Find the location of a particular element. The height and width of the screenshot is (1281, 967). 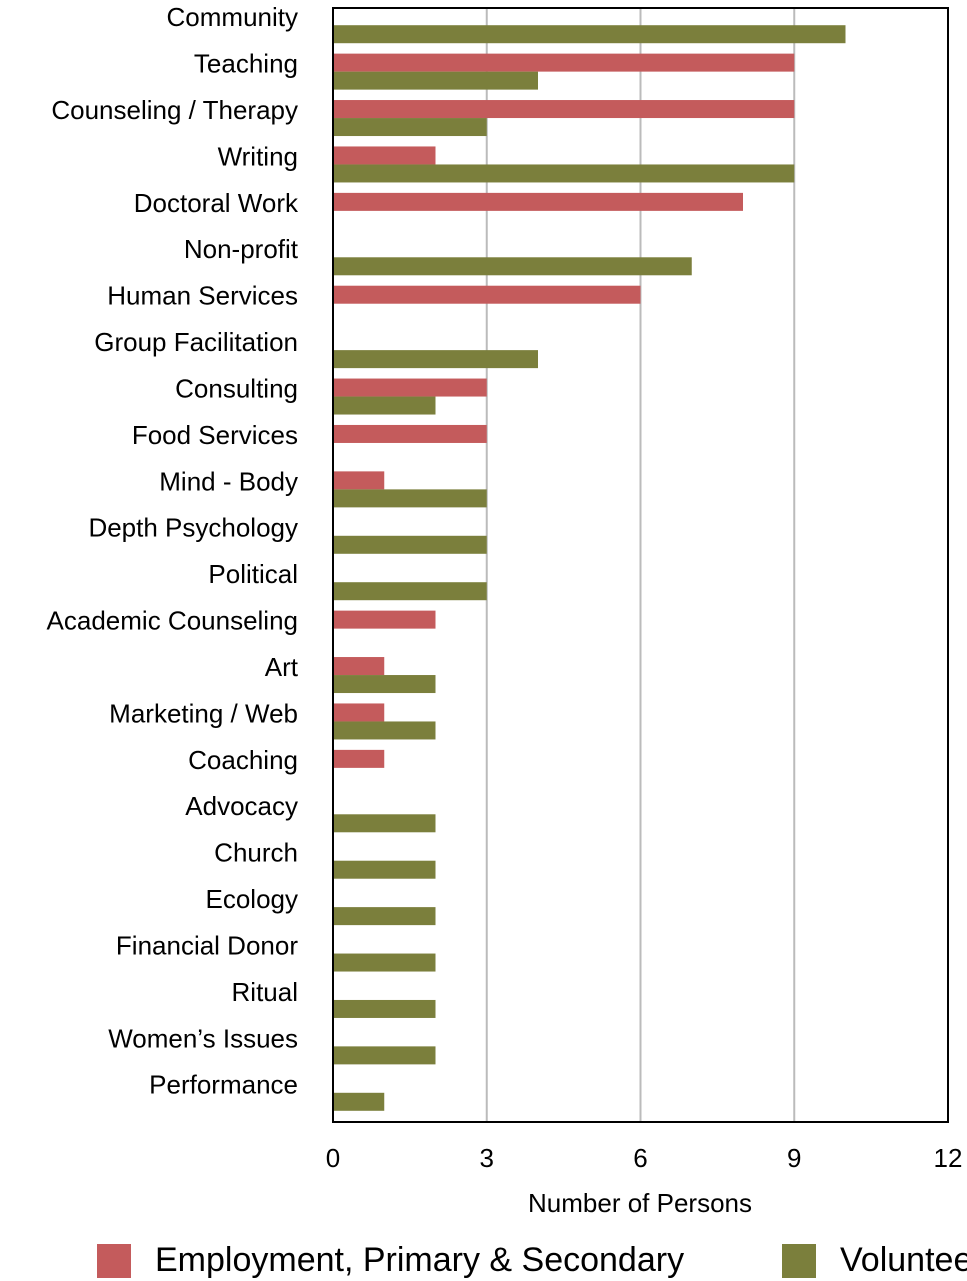

y-tick-label: Depth Psychology is located at coordinates (193, 528).